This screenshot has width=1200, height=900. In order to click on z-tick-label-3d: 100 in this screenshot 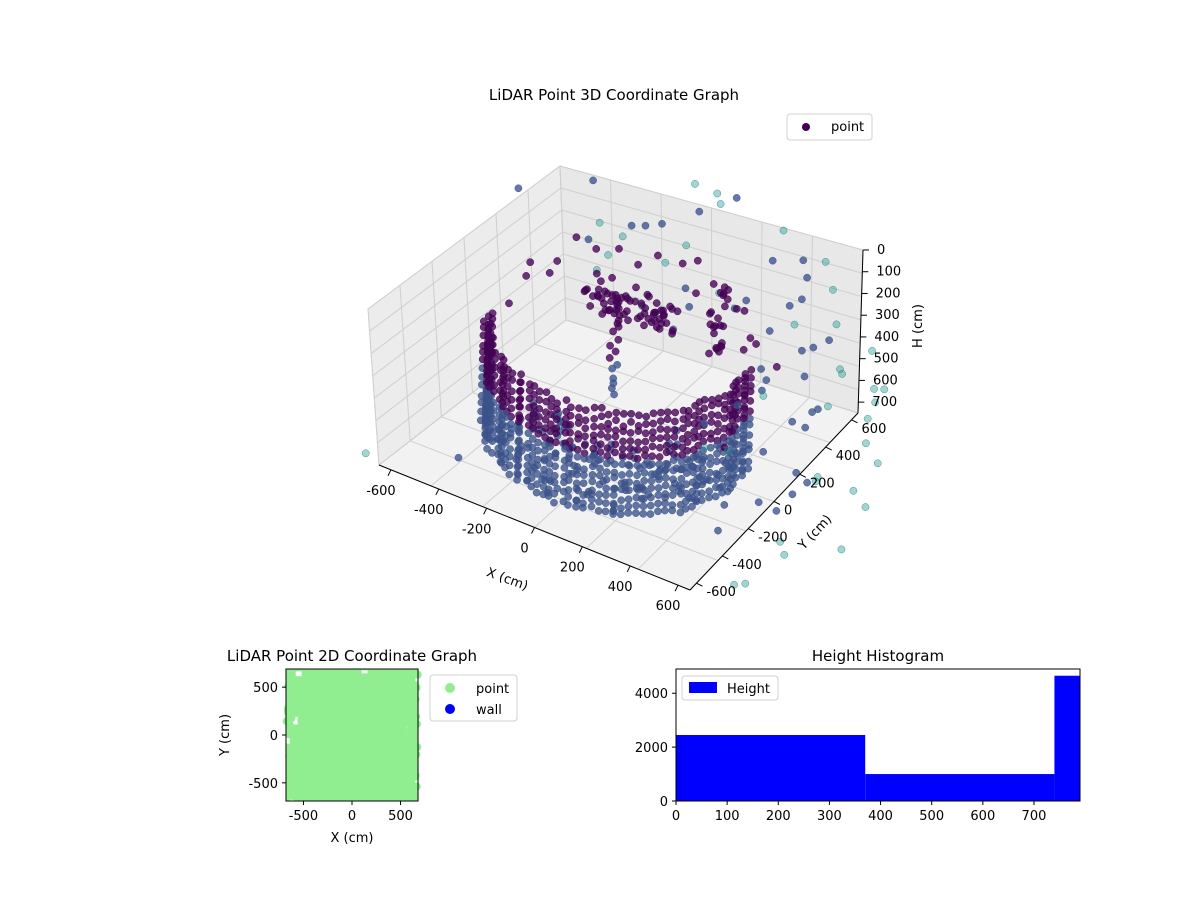, I will do `click(888, 272)`.